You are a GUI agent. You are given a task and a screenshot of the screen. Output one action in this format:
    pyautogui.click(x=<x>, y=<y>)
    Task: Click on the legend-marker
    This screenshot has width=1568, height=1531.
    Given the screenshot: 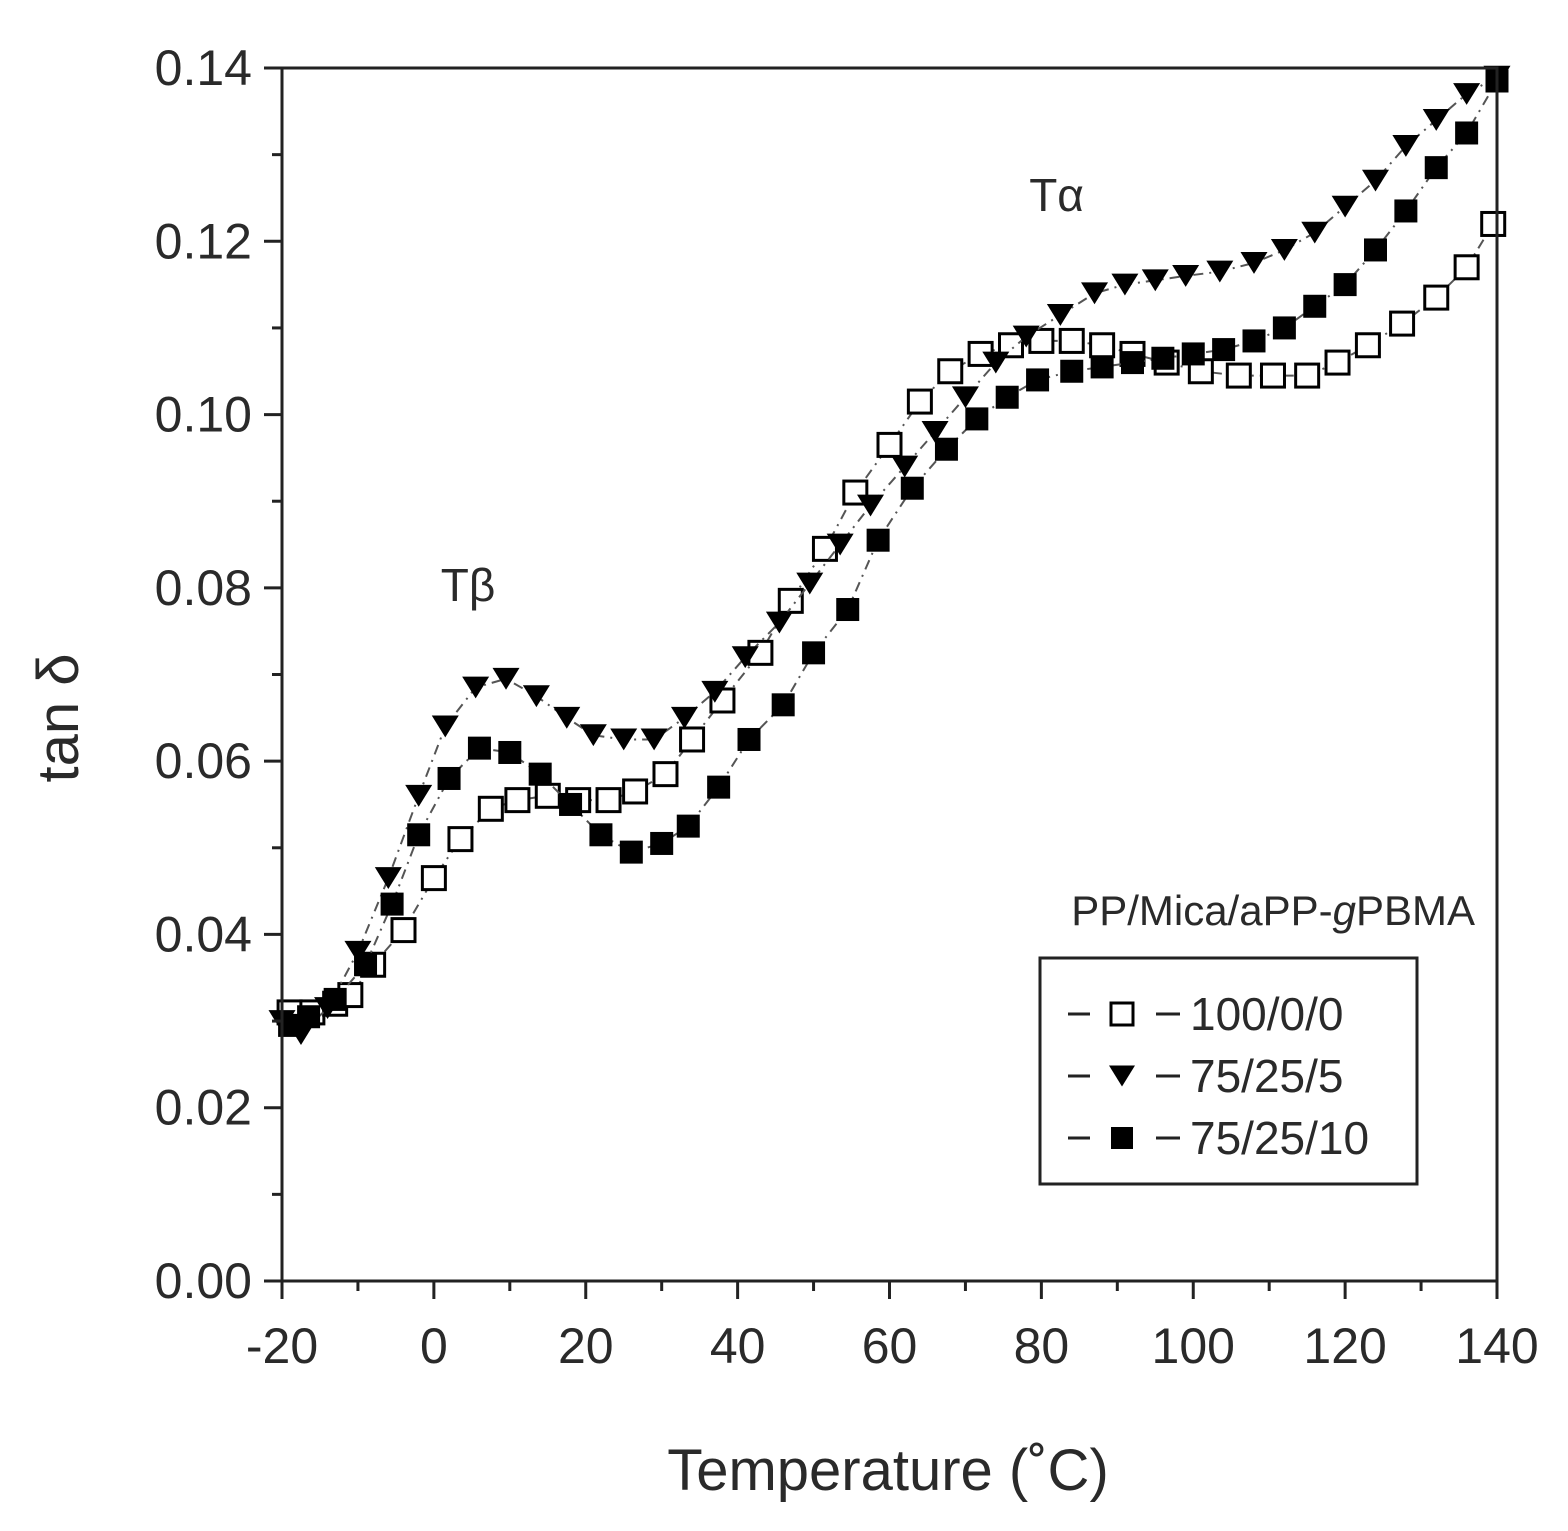 What is the action you would take?
    pyautogui.click(x=1122, y=1076)
    